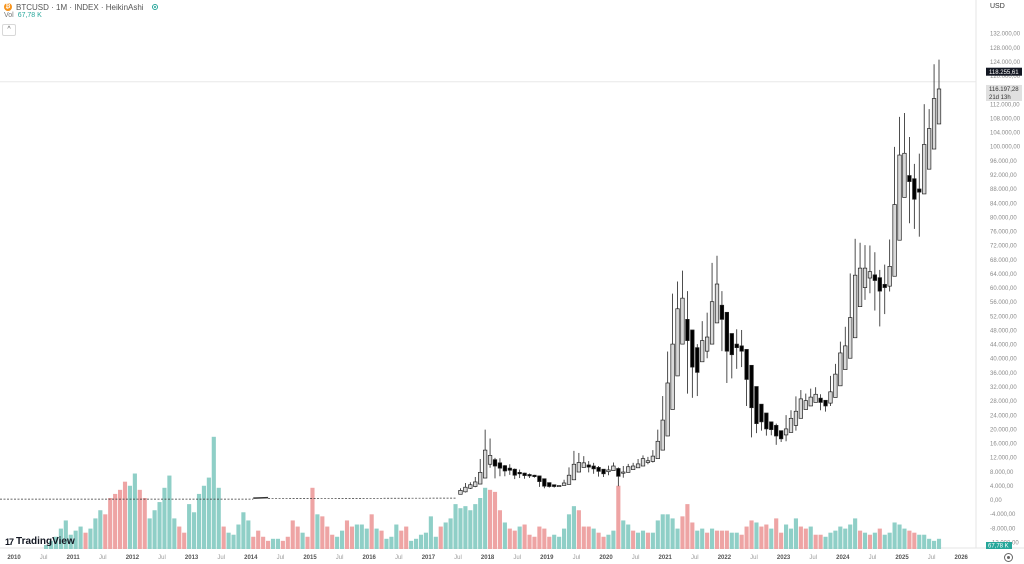  What do you see at coordinates (9, 15) in the screenshot?
I see `volume-legend-label: Vol` at bounding box center [9, 15].